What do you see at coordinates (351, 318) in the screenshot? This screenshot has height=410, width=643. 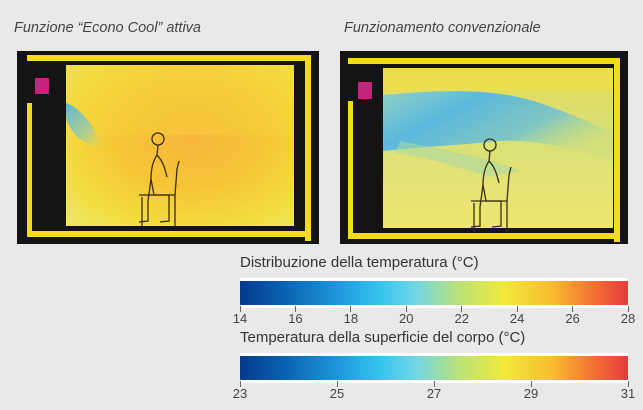 I see `scale-tick-label: 18` at bounding box center [351, 318].